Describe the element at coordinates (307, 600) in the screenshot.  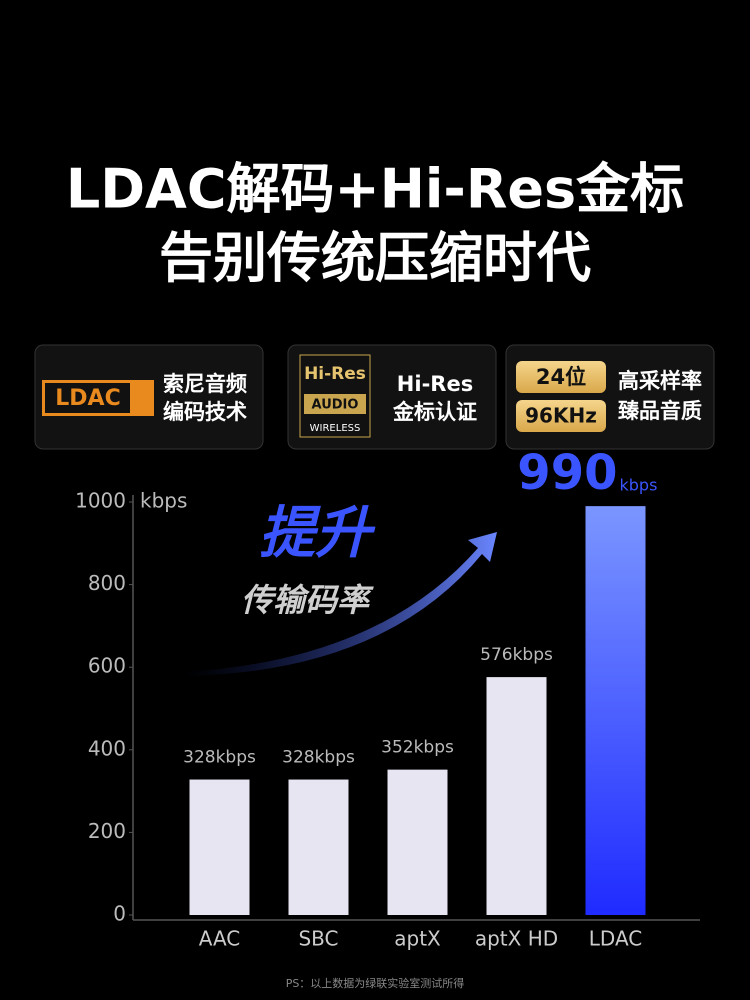
I see `annotation-sub: 传输码率` at that location.